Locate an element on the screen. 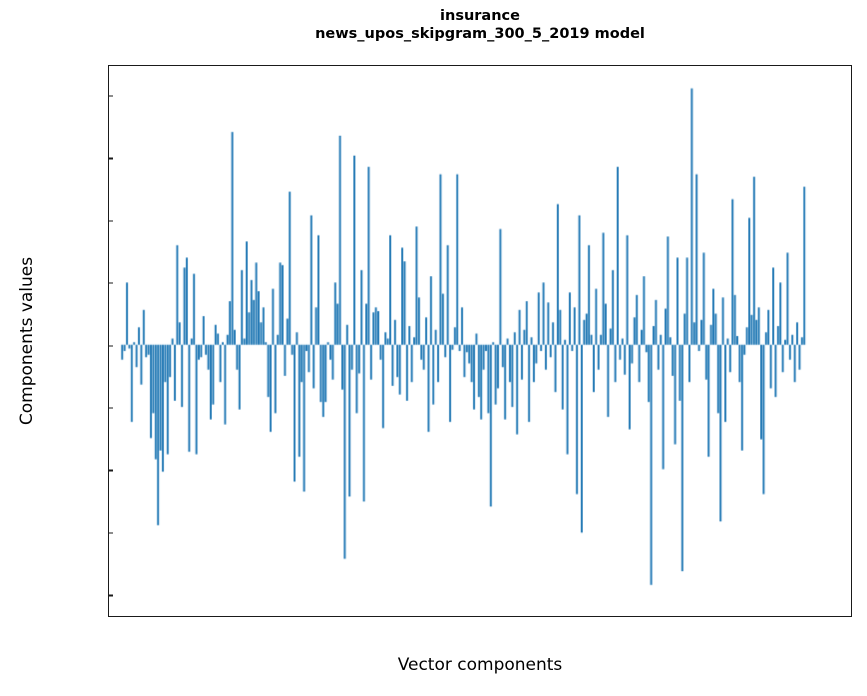  x-tick-label: 250 is located at coordinates (722, 616).